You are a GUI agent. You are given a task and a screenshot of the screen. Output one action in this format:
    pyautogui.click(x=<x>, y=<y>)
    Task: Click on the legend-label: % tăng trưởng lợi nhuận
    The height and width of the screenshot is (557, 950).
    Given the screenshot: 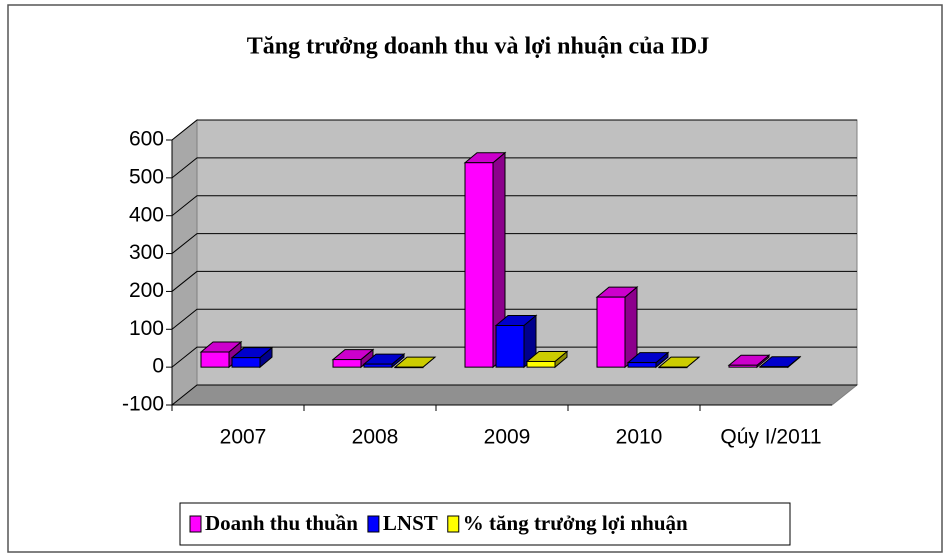 What is the action you would take?
    pyautogui.click(x=575, y=523)
    